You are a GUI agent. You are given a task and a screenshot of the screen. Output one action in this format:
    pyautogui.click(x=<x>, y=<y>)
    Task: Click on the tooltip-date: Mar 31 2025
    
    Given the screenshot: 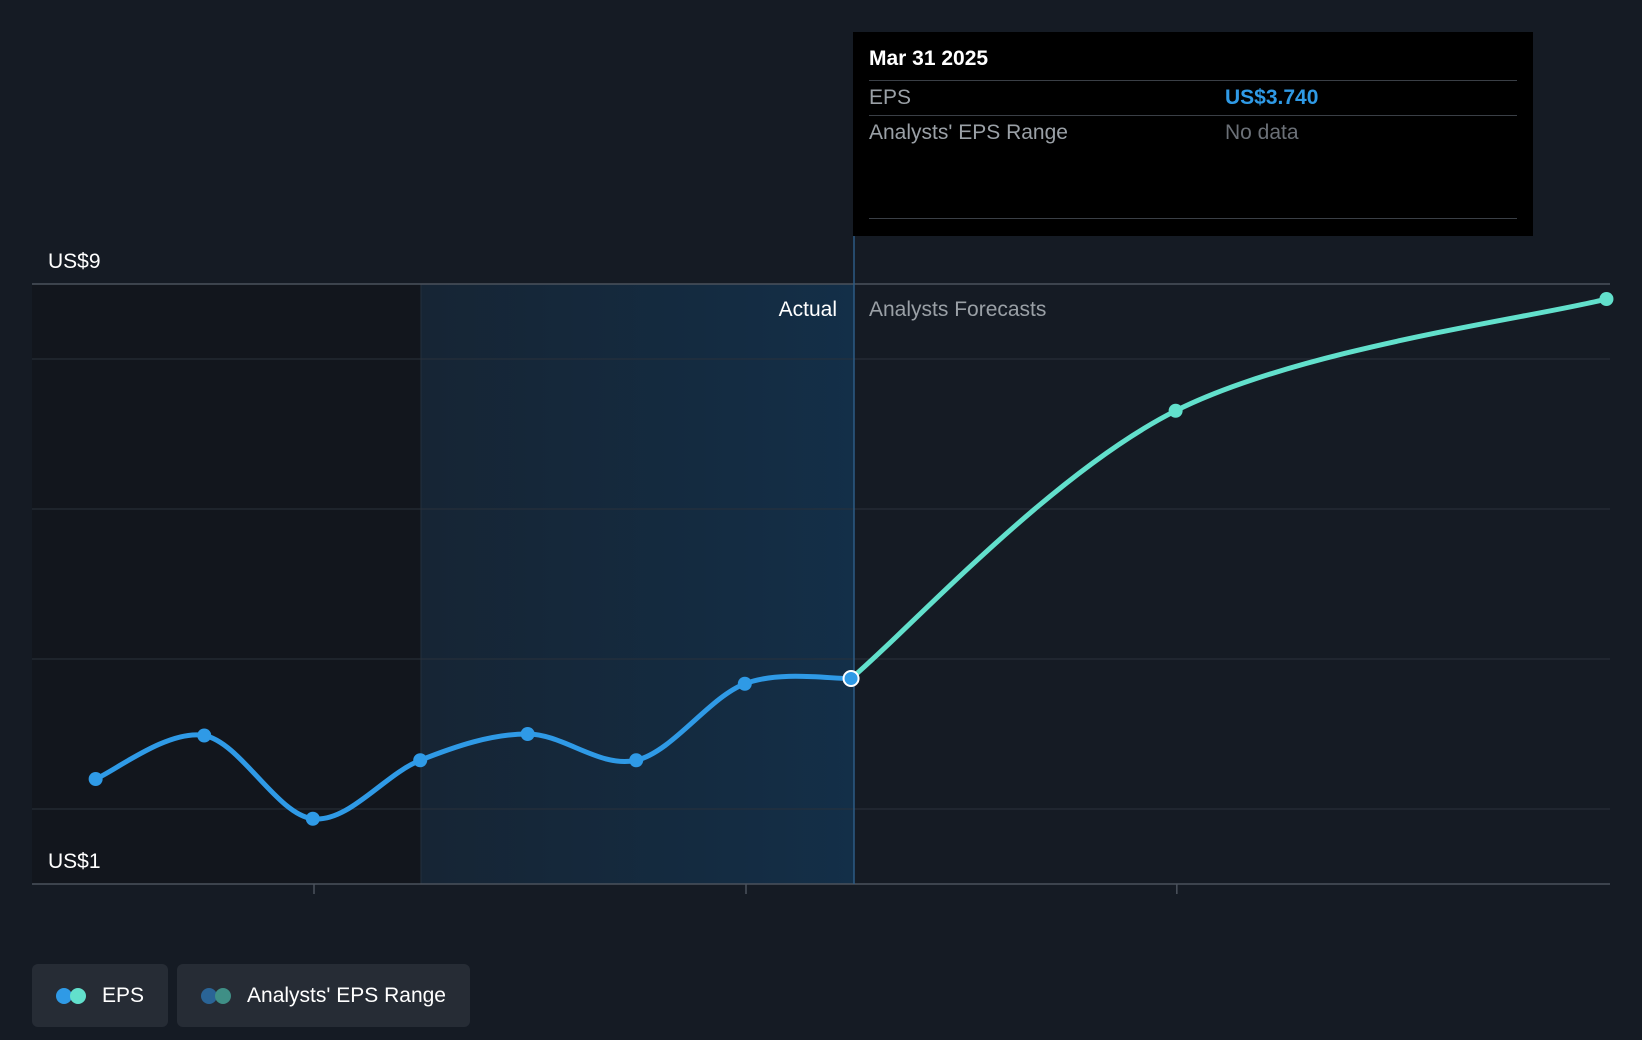 What is the action you would take?
    pyautogui.click(x=929, y=58)
    